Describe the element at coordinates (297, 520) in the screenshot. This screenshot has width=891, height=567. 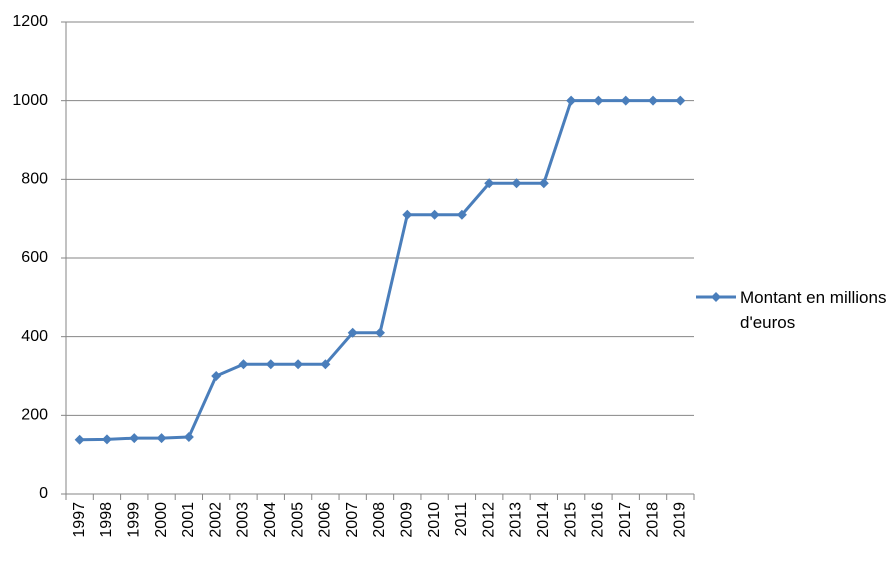
I see `x-tick-label: 2005` at that location.